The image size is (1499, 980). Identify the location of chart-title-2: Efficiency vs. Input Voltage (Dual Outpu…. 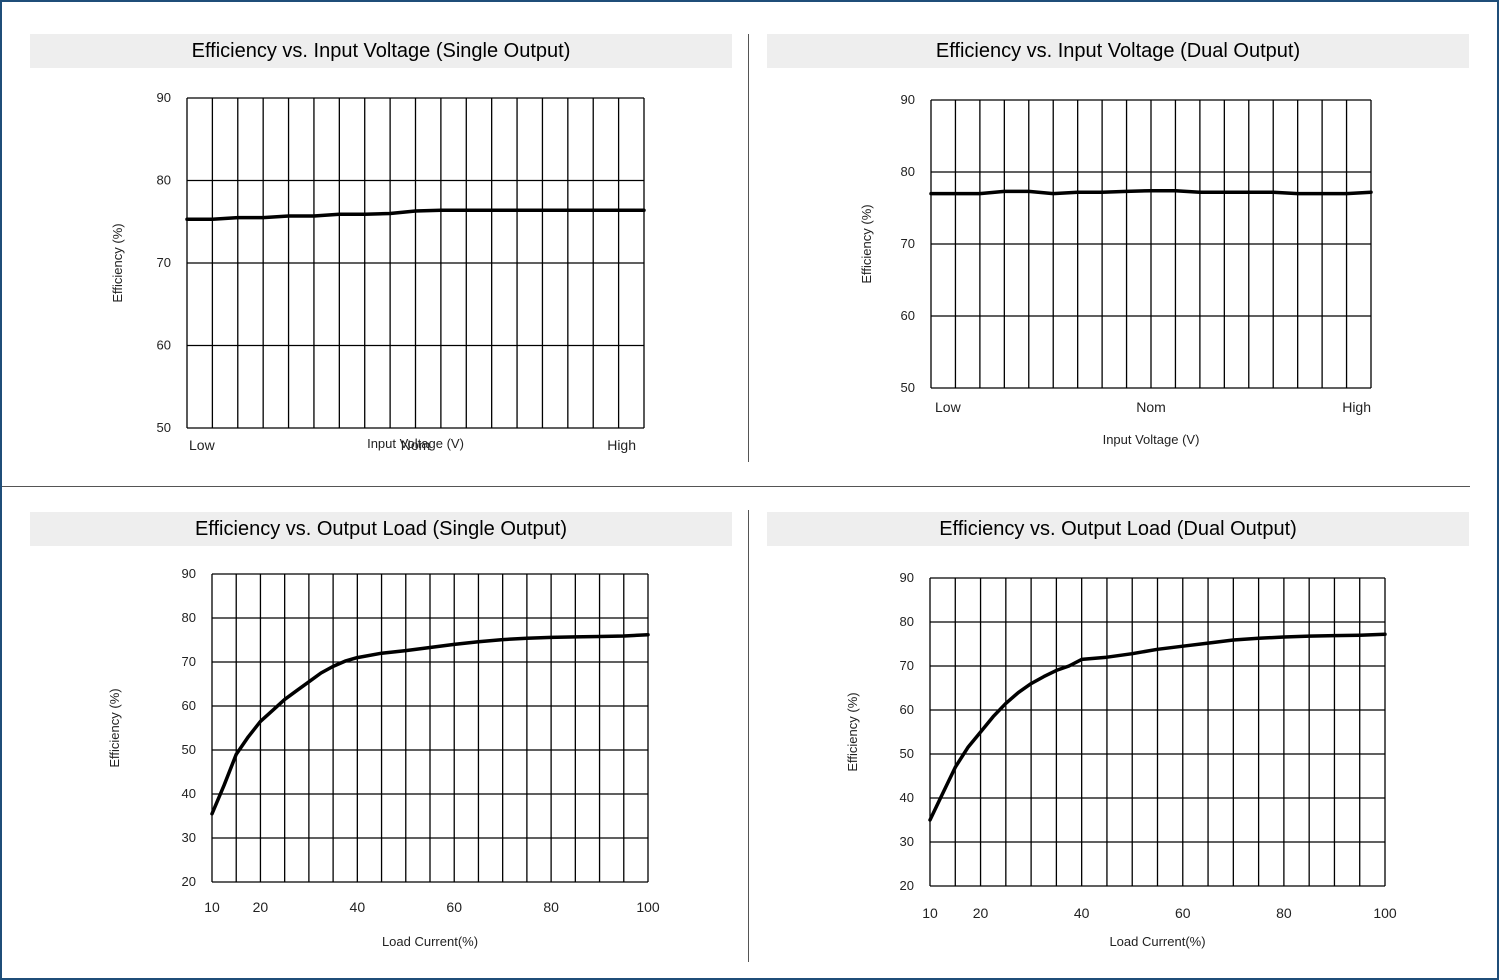
(1118, 51).